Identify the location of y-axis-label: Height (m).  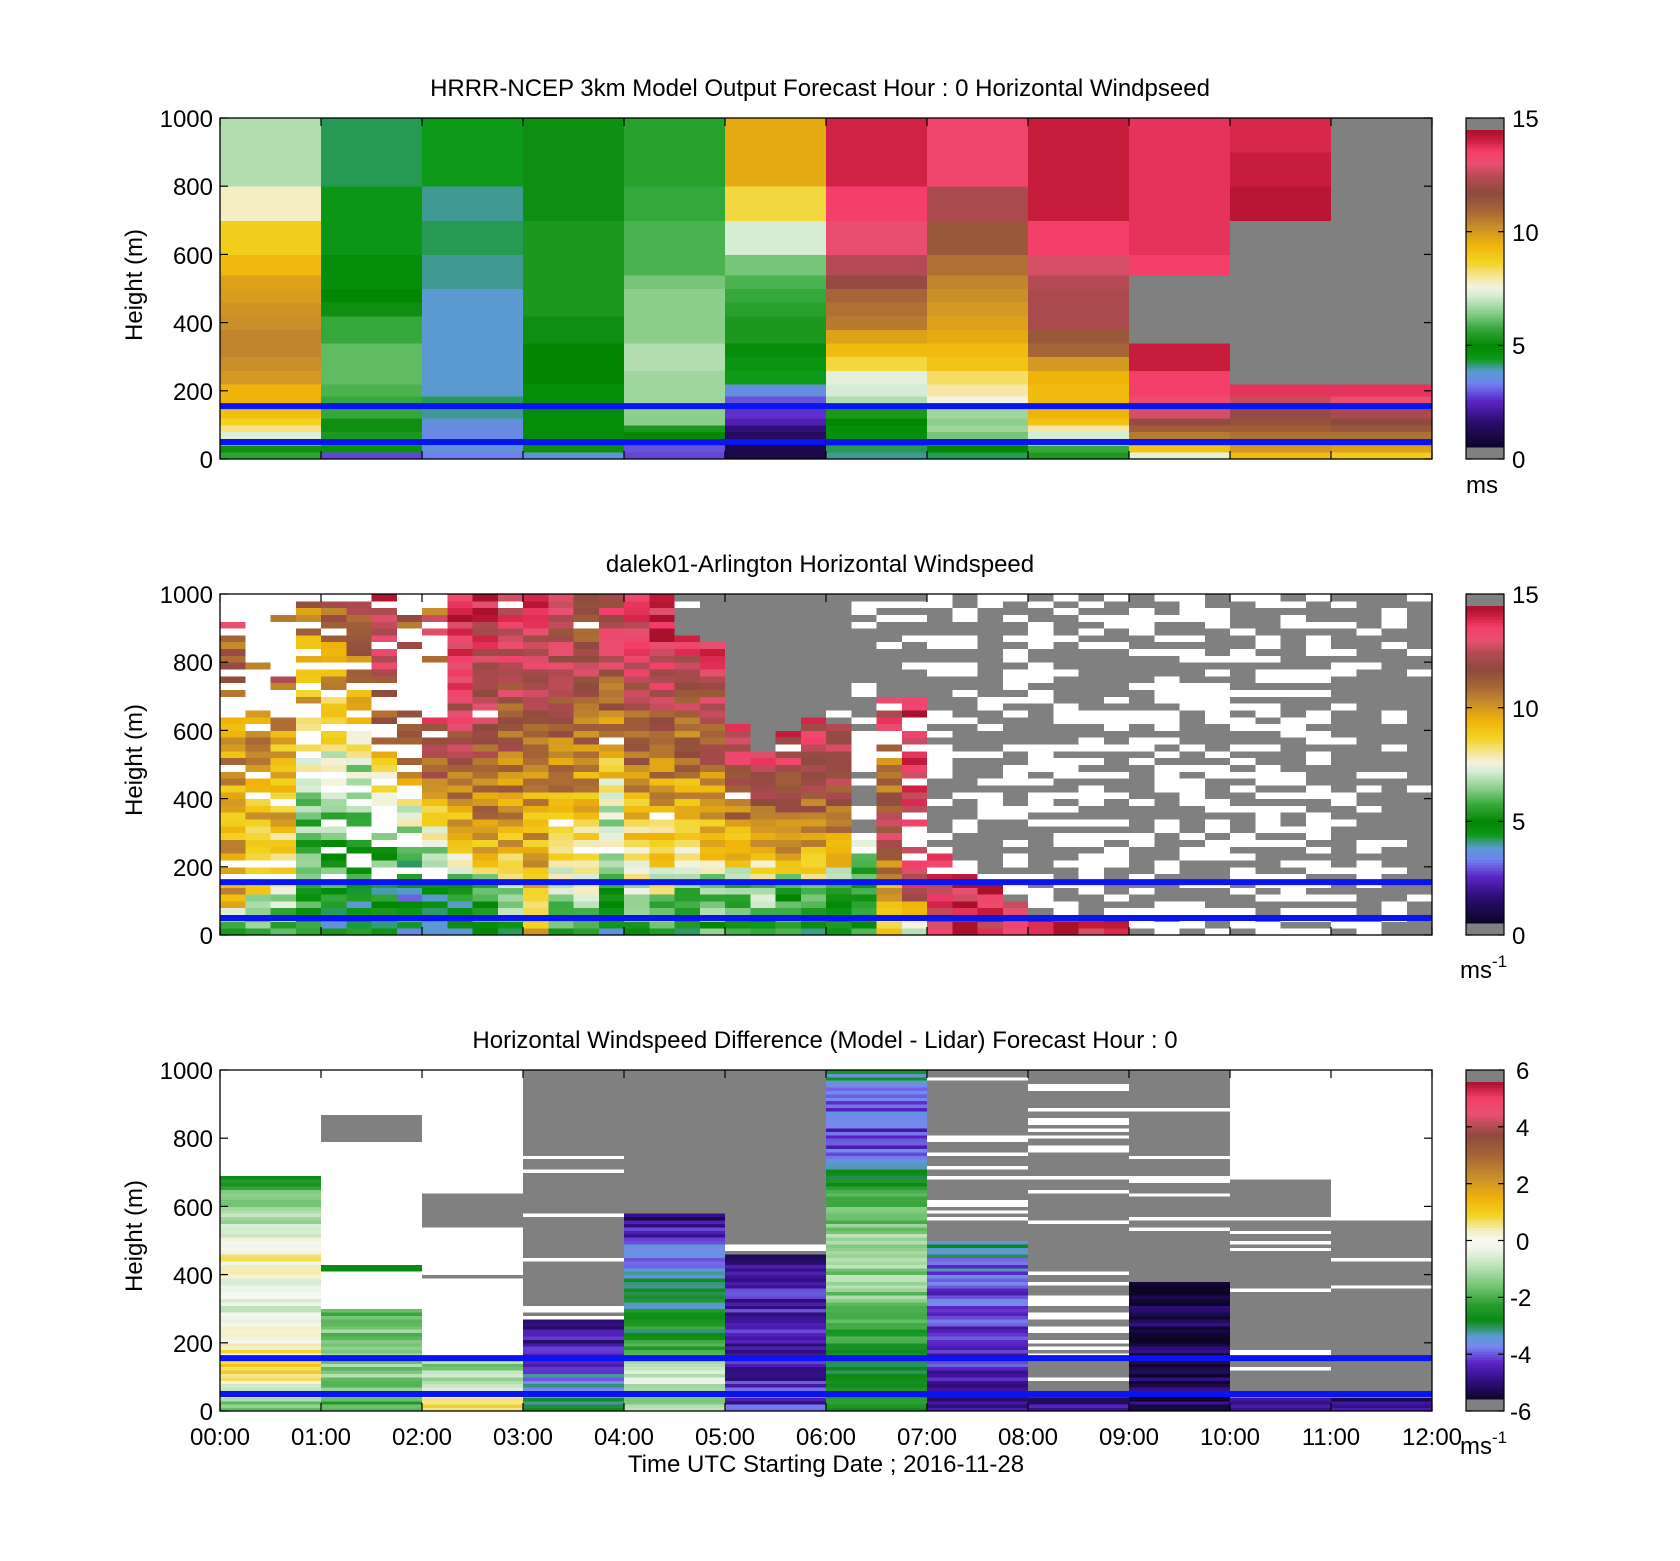
(134, 1236).